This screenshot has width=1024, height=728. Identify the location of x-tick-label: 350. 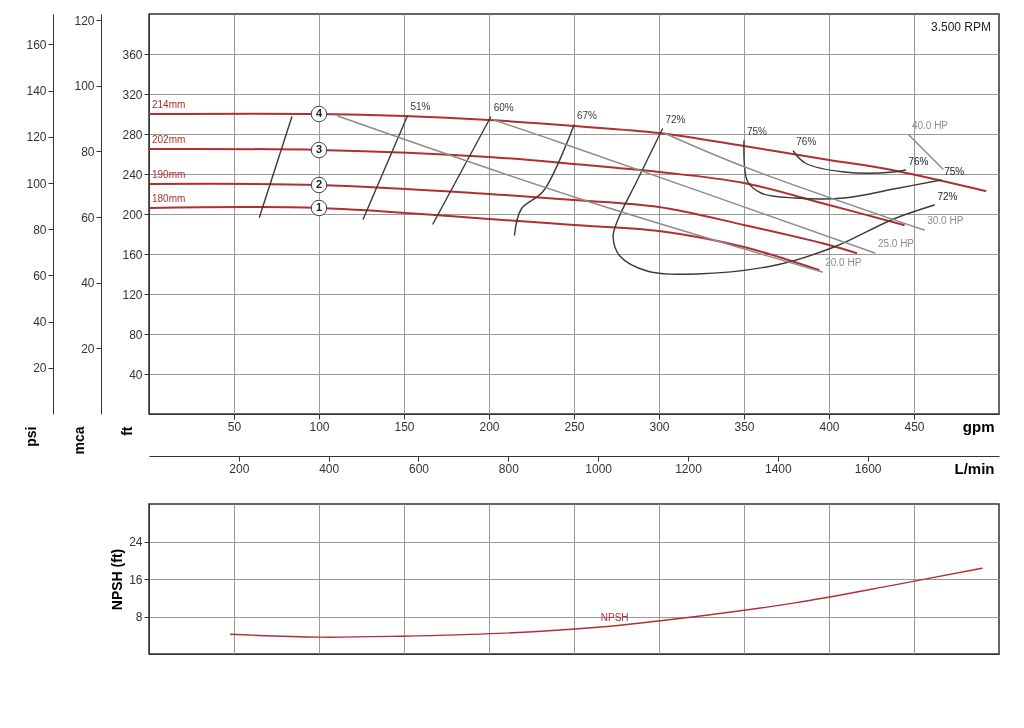
(744, 426).